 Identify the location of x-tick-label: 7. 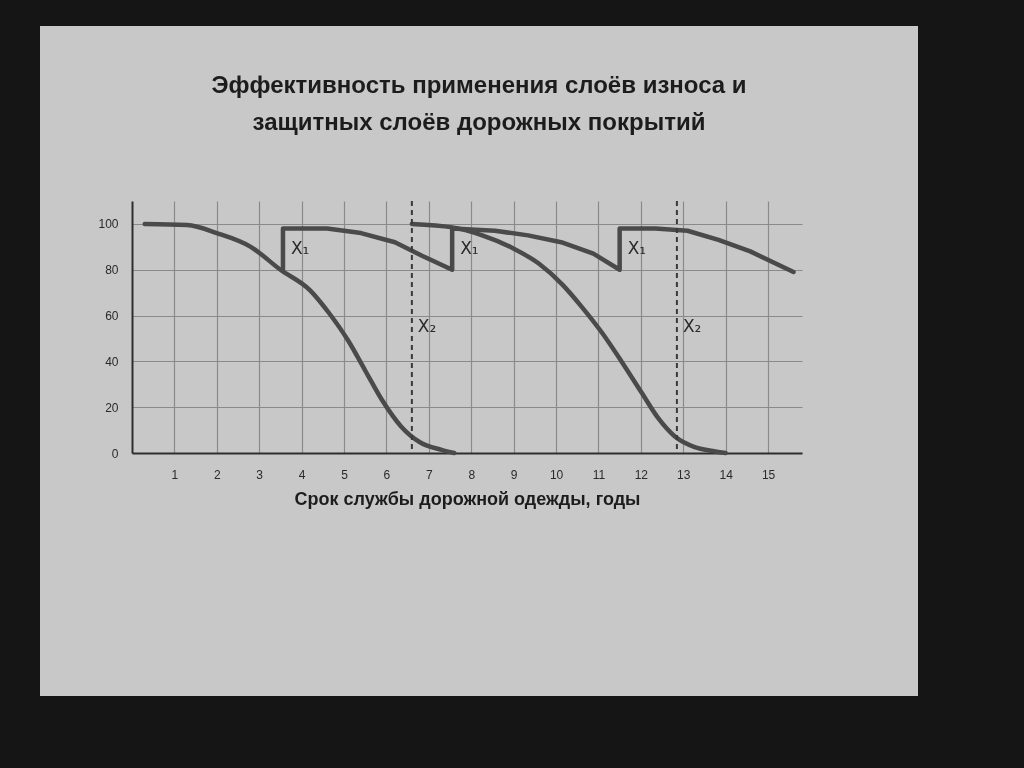
(429, 474).